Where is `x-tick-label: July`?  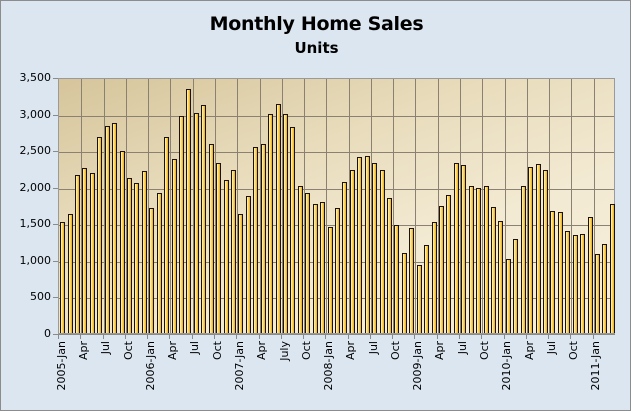 x-tick-label: July is located at coordinates (284, 351).